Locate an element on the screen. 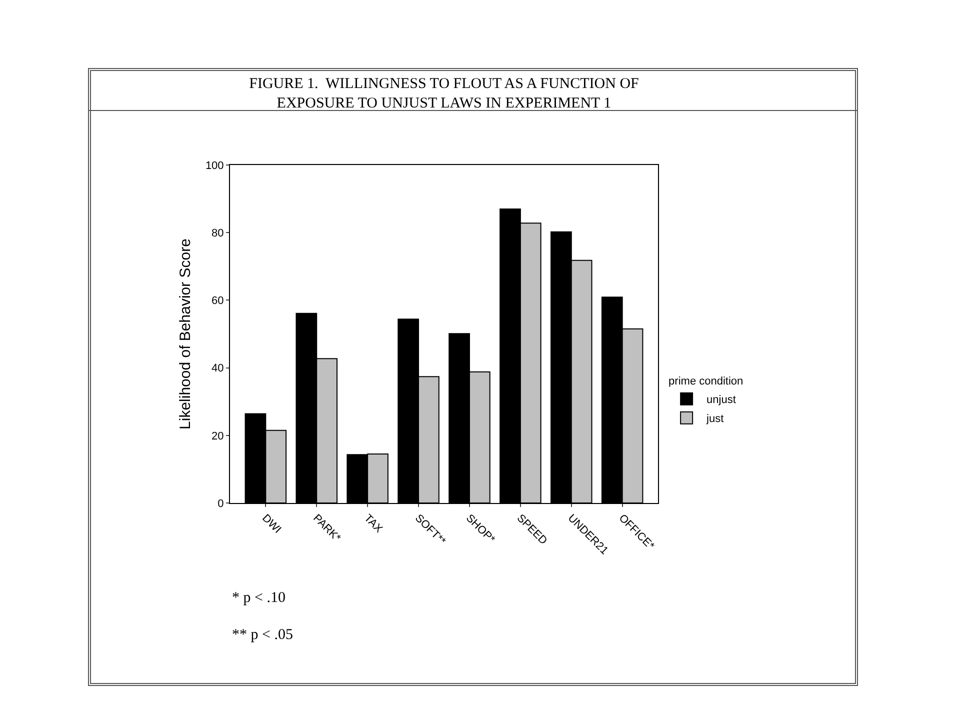  text: * p < .10 is located at coordinates (259, 598).